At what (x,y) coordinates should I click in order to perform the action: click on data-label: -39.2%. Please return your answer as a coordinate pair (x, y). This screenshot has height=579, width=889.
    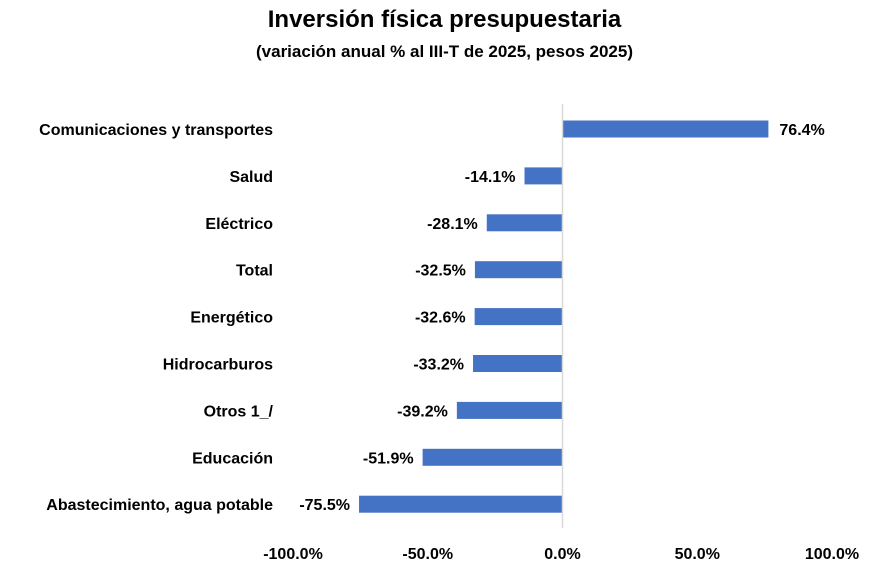
    Looking at the image, I should click on (422, 411).